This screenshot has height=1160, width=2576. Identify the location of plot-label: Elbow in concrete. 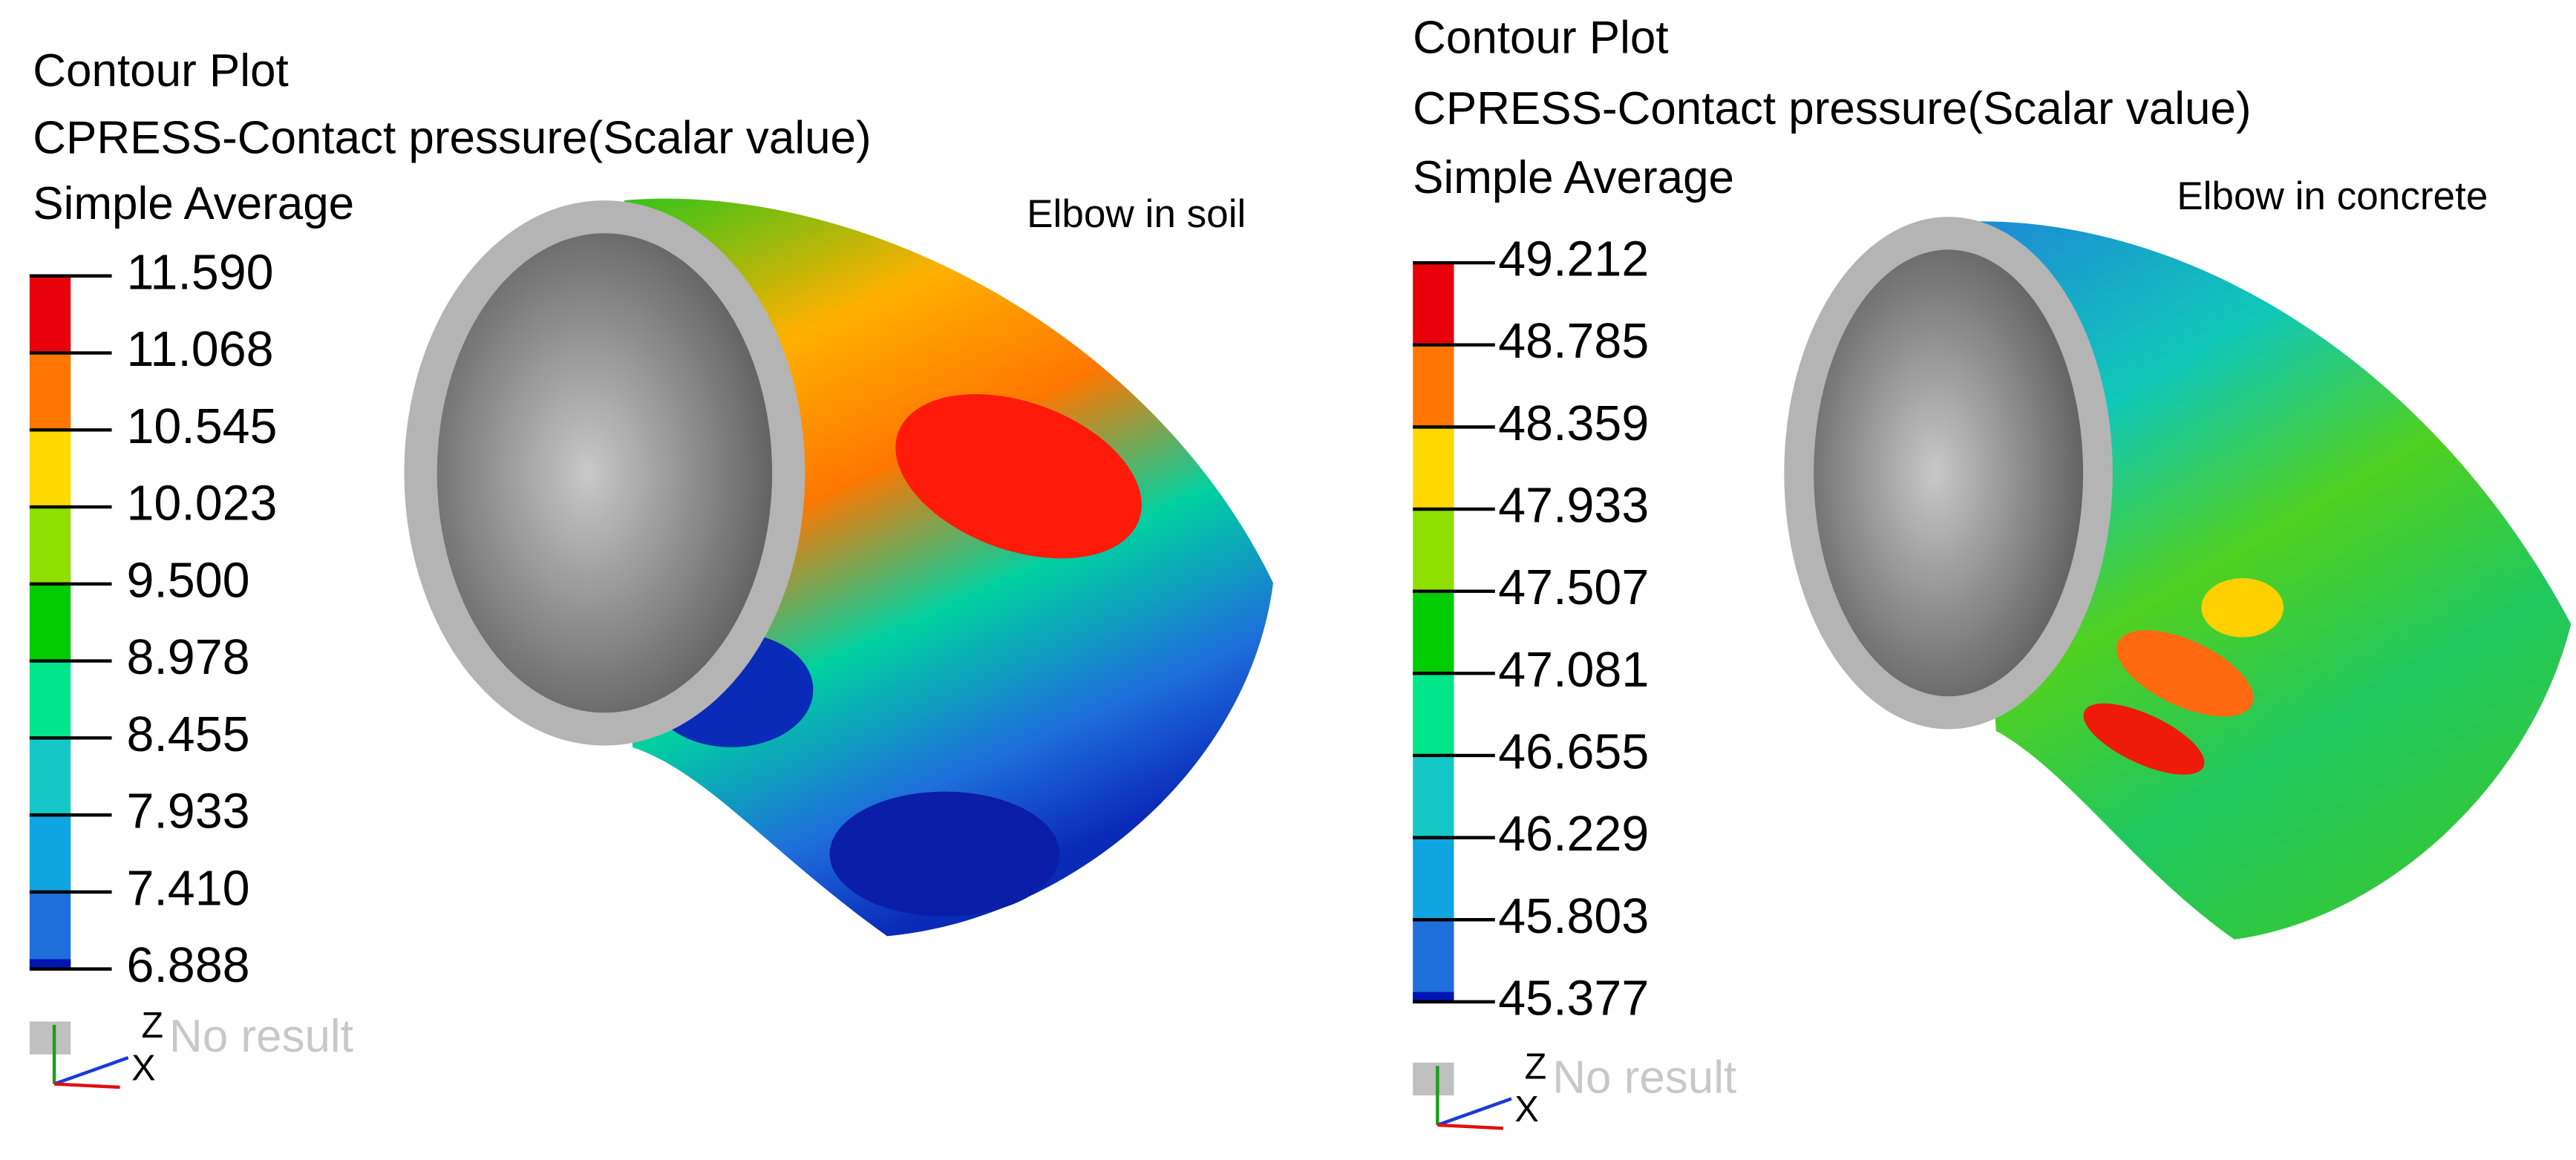
(2332, 196).